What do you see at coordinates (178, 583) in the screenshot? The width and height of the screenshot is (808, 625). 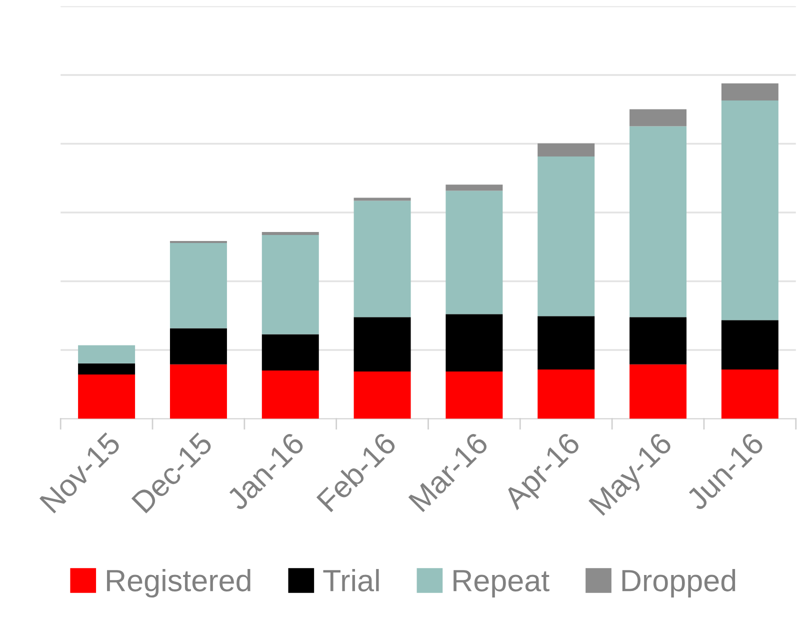 I see `legend-label: Registered` at bounding box center [178, 583].